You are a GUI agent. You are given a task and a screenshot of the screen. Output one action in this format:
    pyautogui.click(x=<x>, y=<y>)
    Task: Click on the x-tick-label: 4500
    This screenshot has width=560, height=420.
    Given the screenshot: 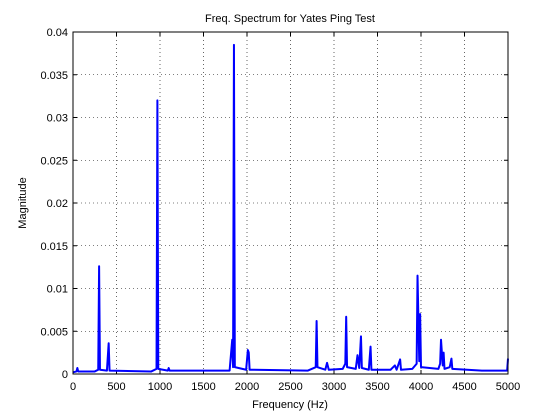 What is the action you would take?
    pyautogui.click(x=464, y=387)
    